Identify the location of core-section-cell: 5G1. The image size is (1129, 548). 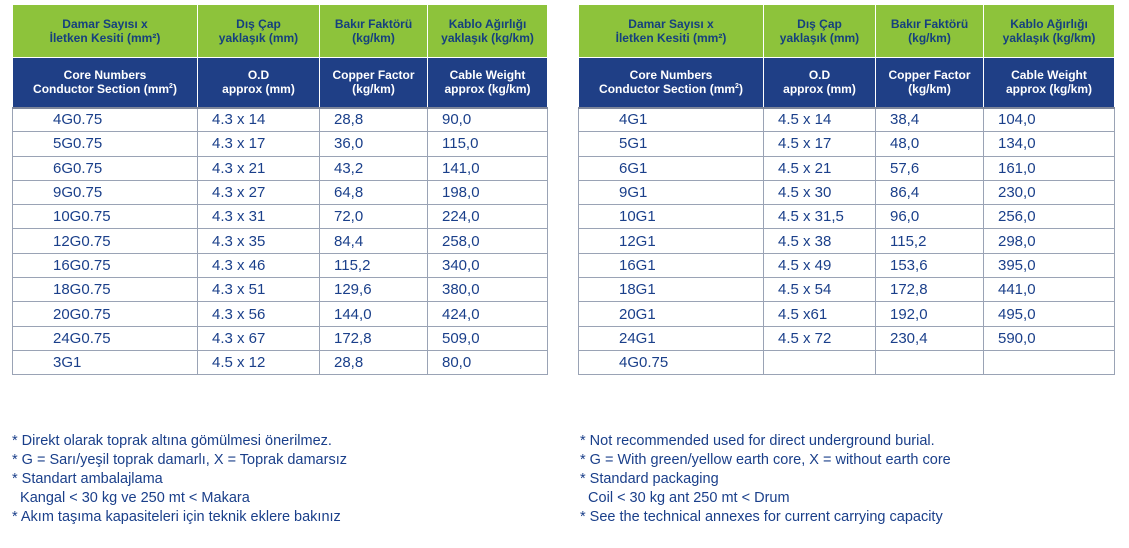
(671, 144).